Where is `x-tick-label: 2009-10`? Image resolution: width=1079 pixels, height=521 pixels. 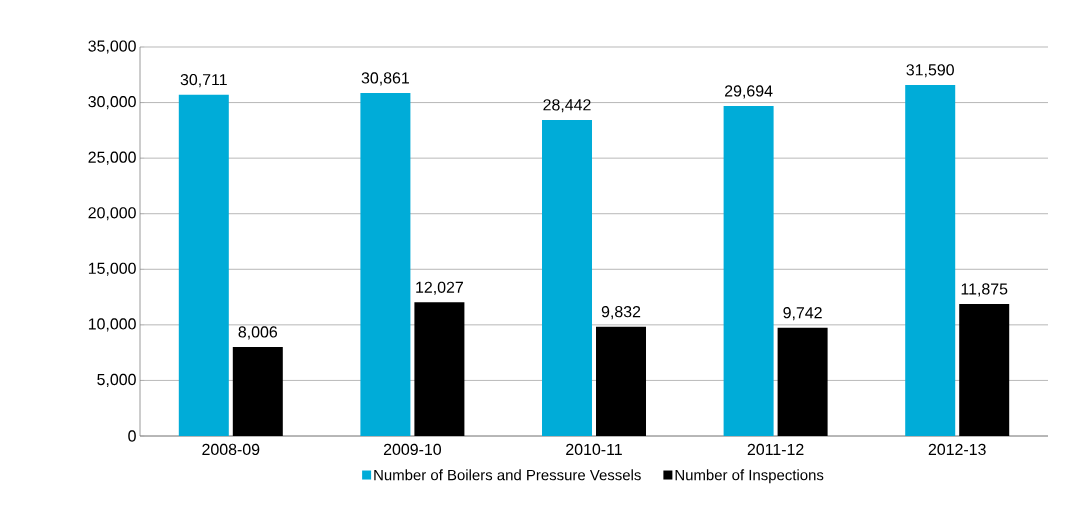 x-tick-label: 2009-10 is located at coordinates (412, 449).